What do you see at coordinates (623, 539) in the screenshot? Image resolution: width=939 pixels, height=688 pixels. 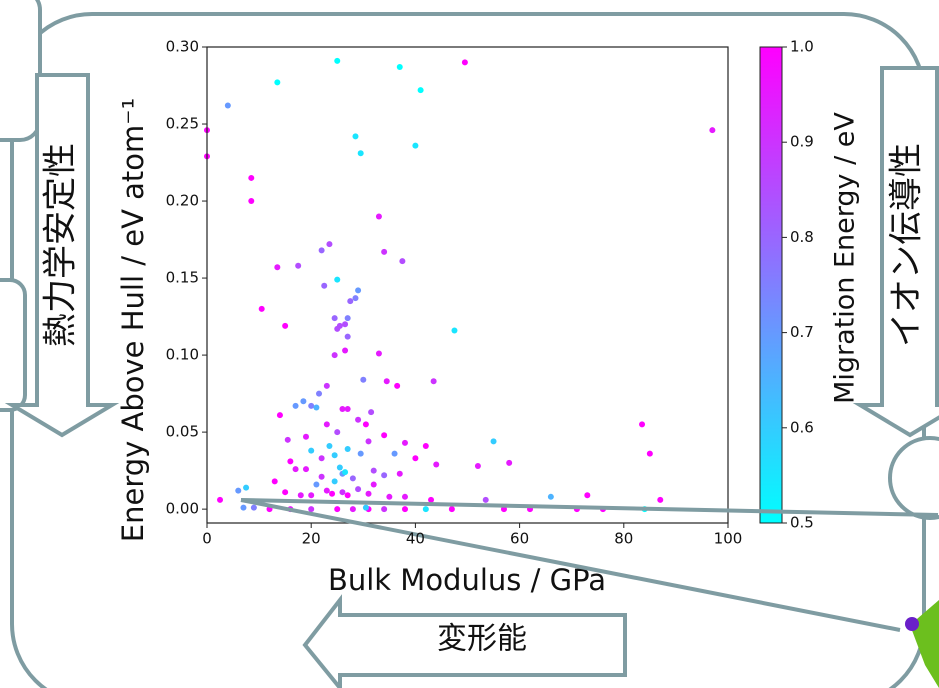 I see `x-tick-label: 80` at bounding box center [623, 539].